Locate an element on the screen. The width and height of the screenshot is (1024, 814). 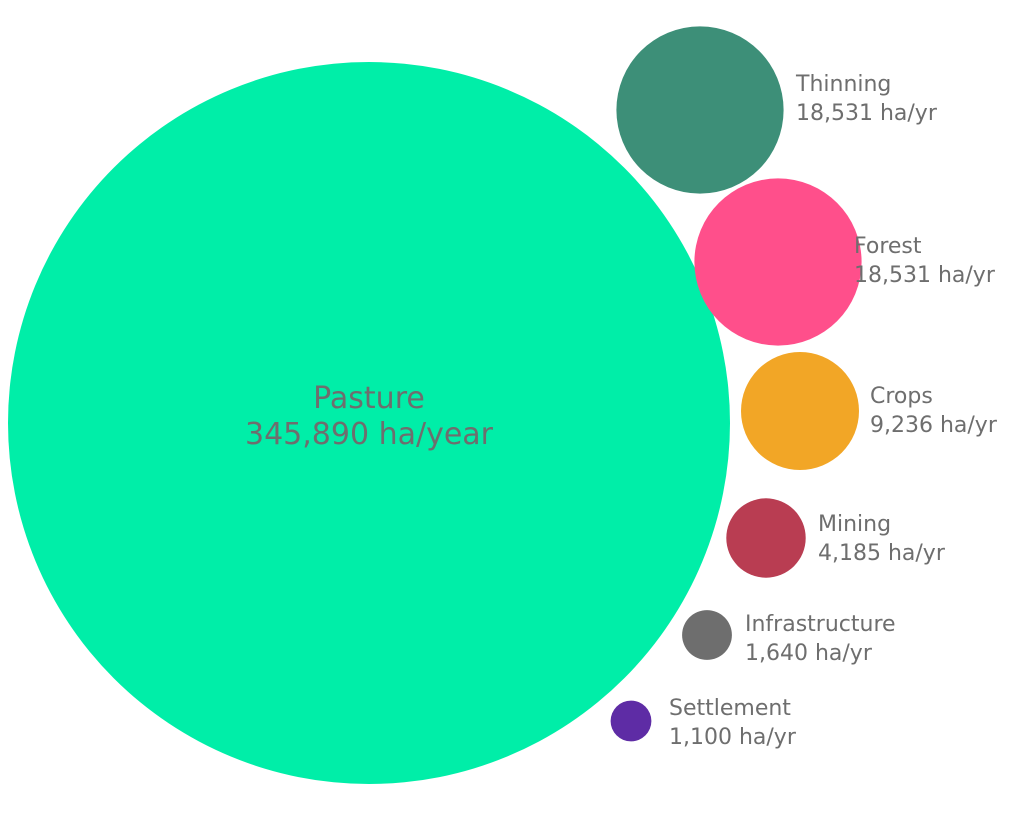
bubble-name-settlement: Settlement is located at coordinates (730, 708).